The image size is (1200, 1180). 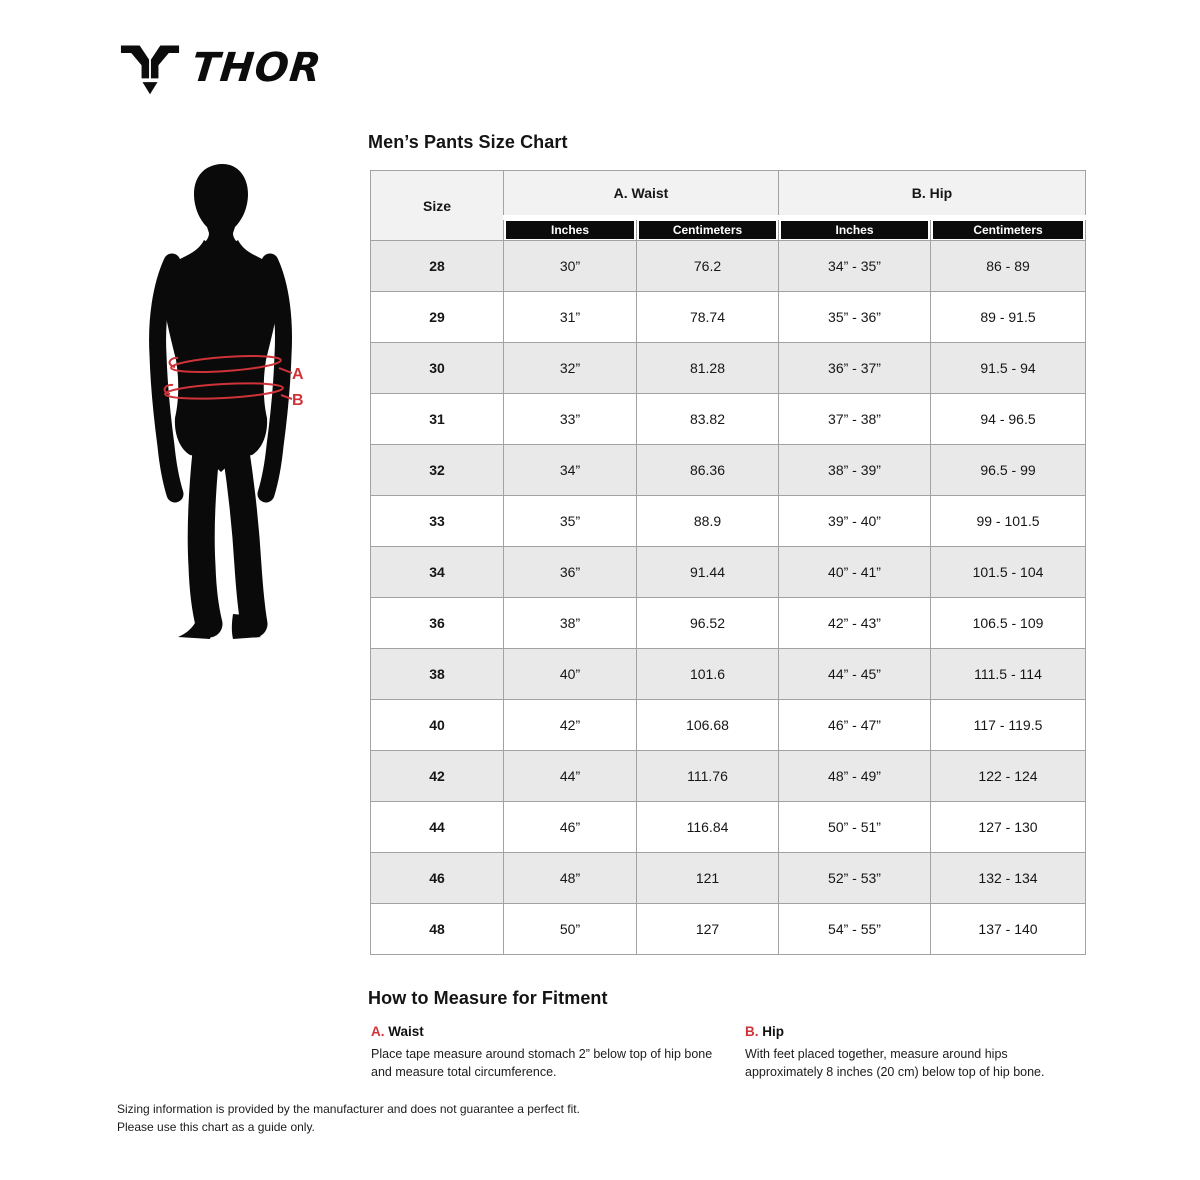 I want to click on waist-cm-value: 101.6, so click(x=707, y=674).